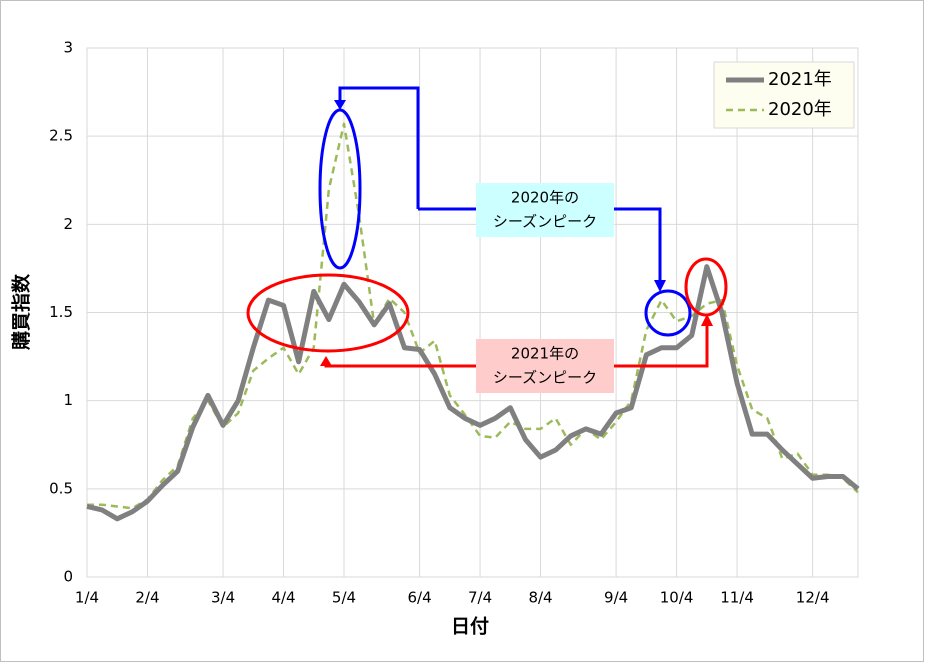 This screenshot has height=663, width=925. What do you see at coordinates (540, 598) in the screenshot?
I see `x-tick-label: 8/4` at bounding box center [540, 598].